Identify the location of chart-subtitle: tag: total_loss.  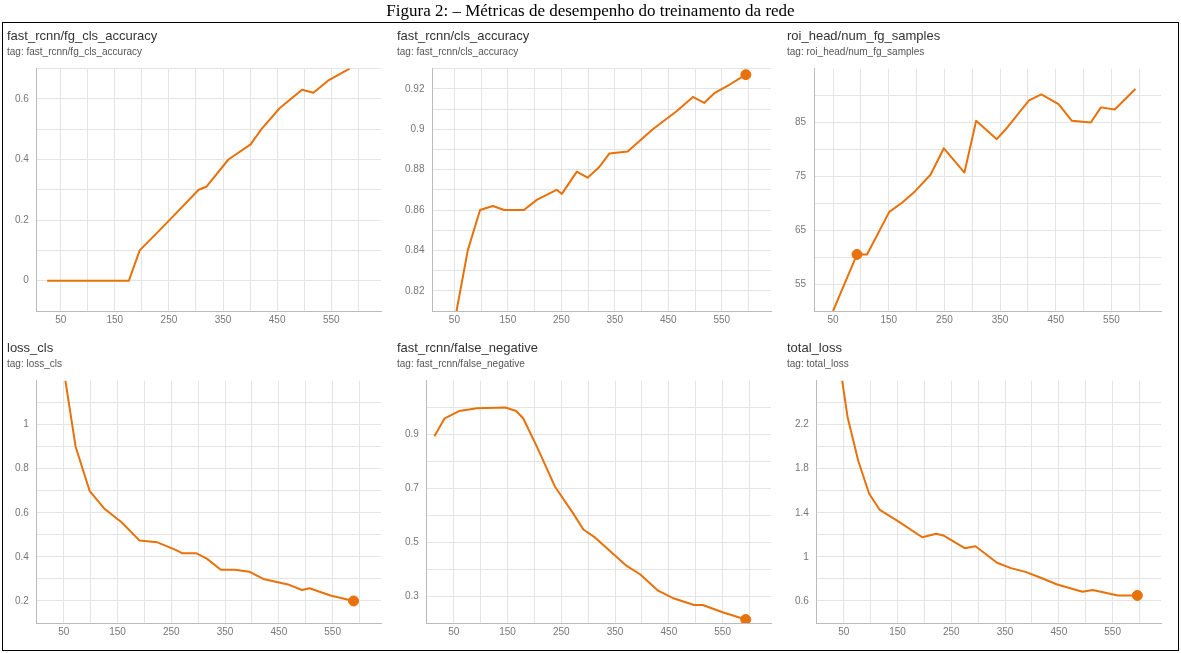
(818, 364).